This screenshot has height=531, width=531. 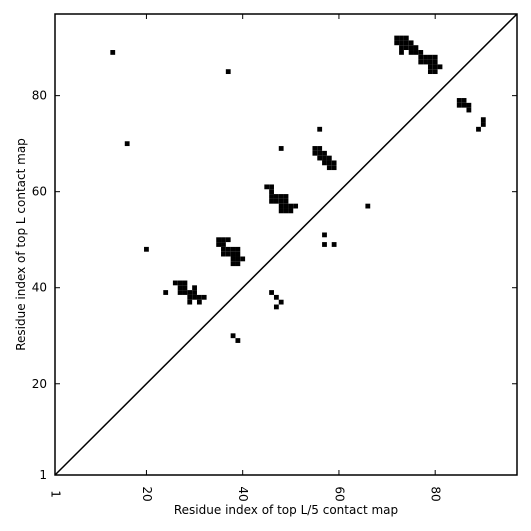 I want to click on y-tick-label: 40, so click(x=39, y=288).